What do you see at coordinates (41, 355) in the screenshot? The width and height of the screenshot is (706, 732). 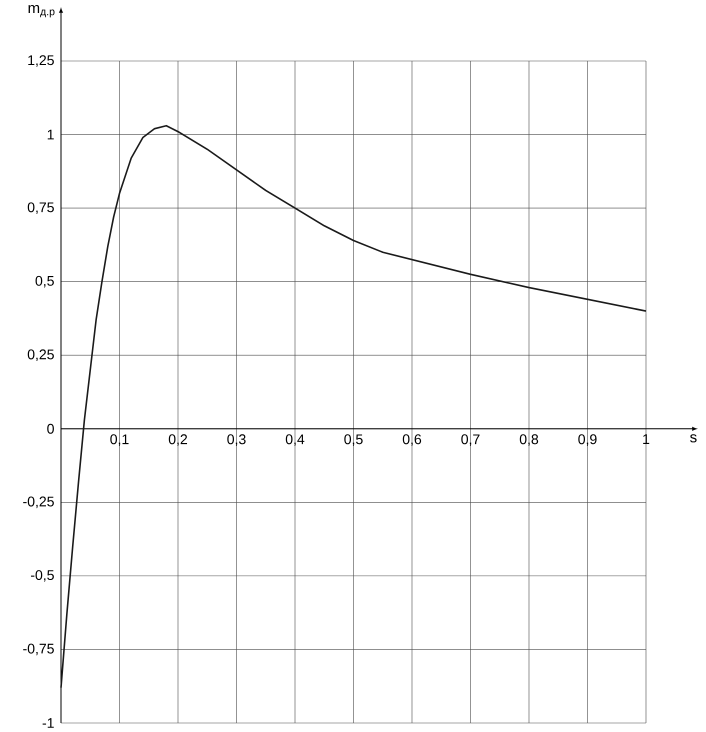 I see `y-tick-label: 0,25` at bounding box center [41, 355].